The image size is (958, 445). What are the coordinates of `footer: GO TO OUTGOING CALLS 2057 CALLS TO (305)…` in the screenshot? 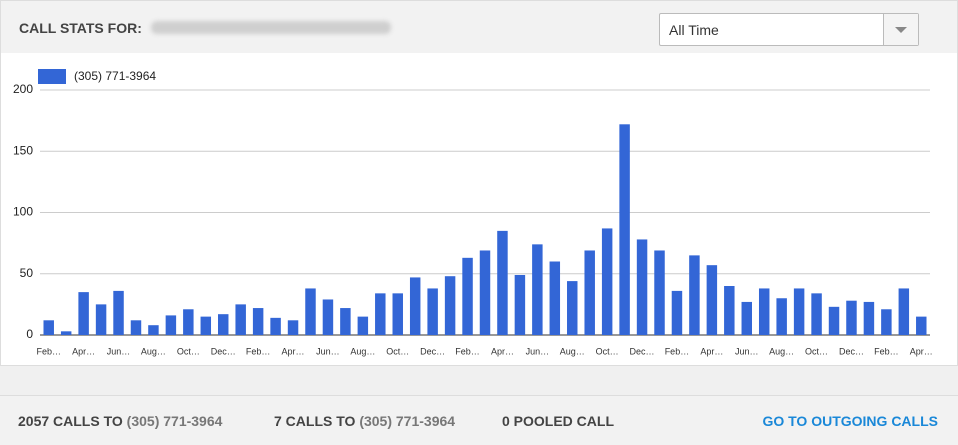 It's located at (479, 420).